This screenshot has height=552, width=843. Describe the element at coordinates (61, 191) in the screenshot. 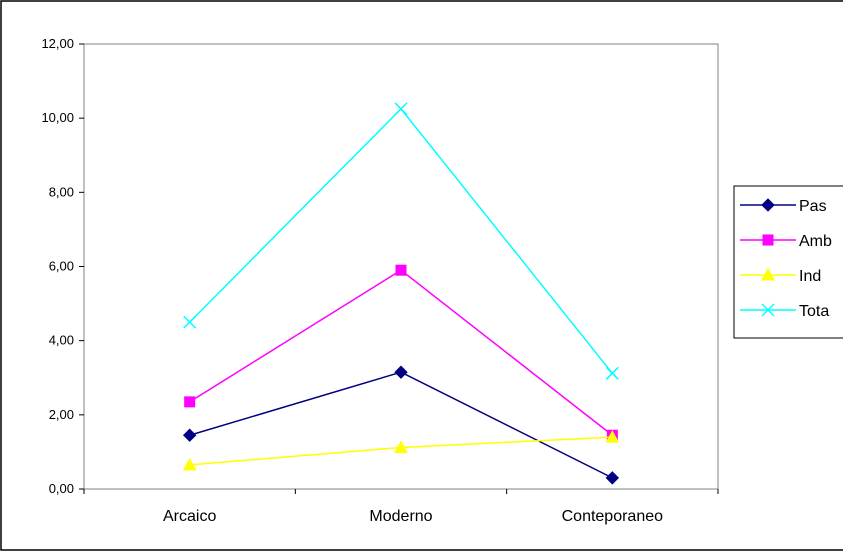

I see `y-tick-label: 8,00` at that location.